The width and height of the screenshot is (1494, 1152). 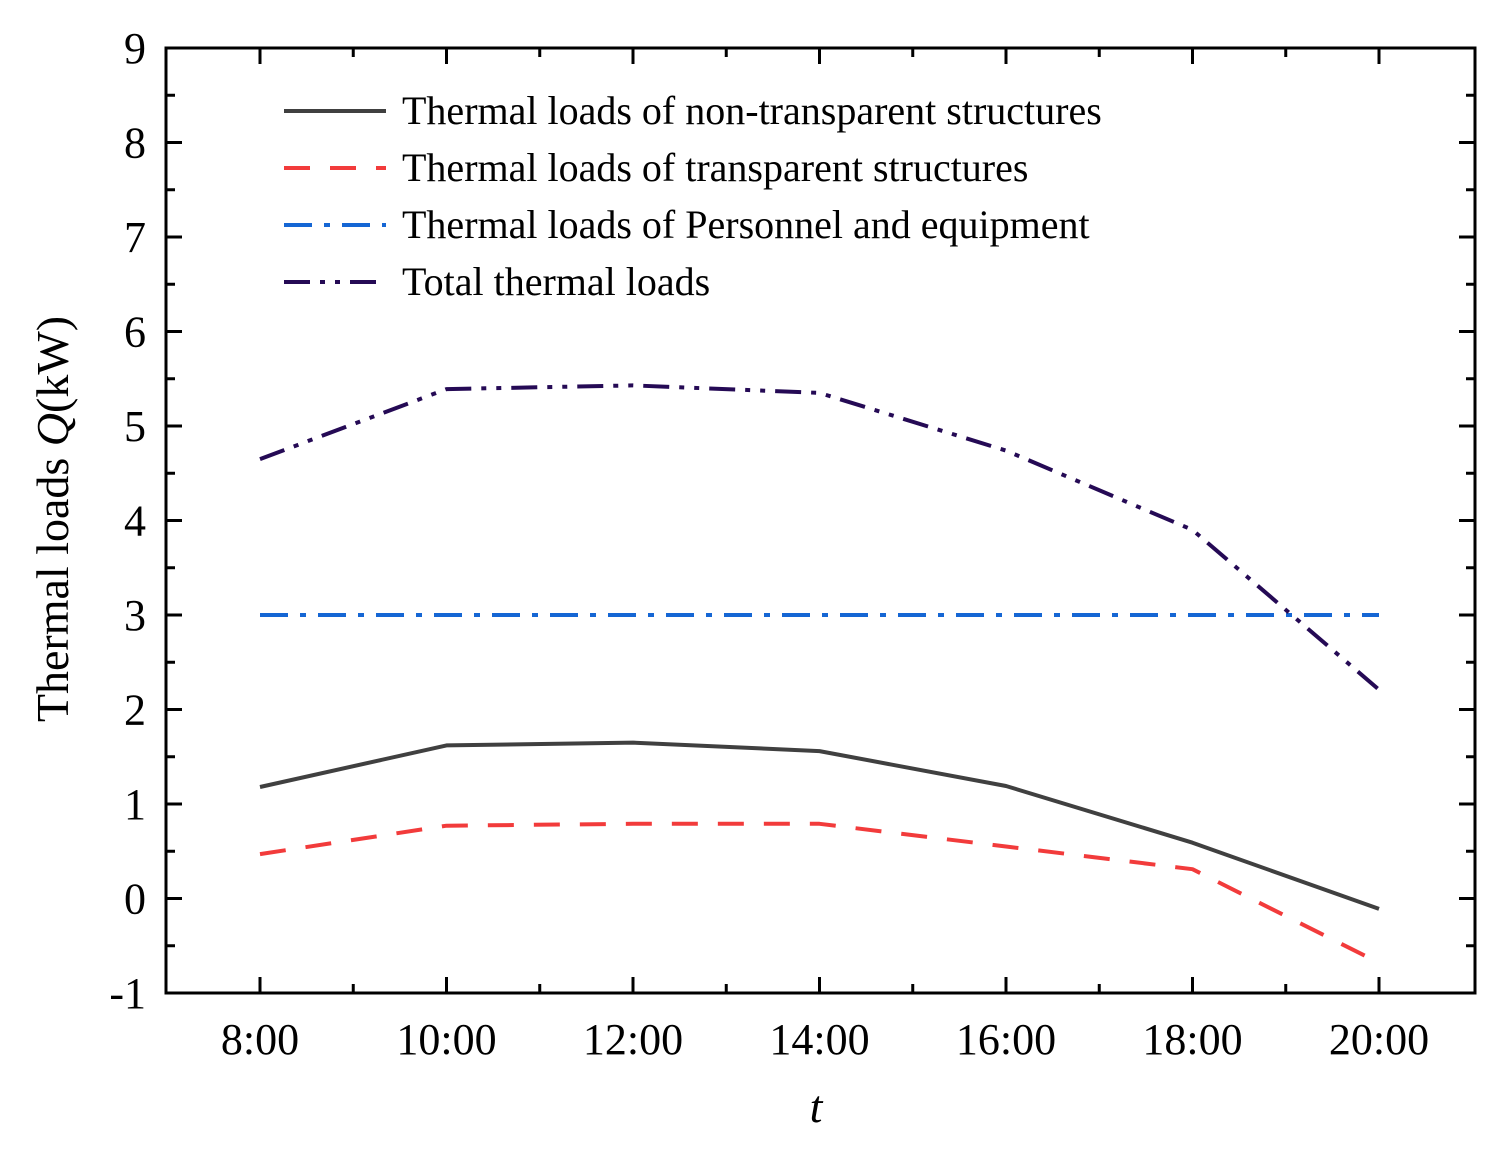 I want to click on y-tick-label: 5, so click(x=135, y=426).